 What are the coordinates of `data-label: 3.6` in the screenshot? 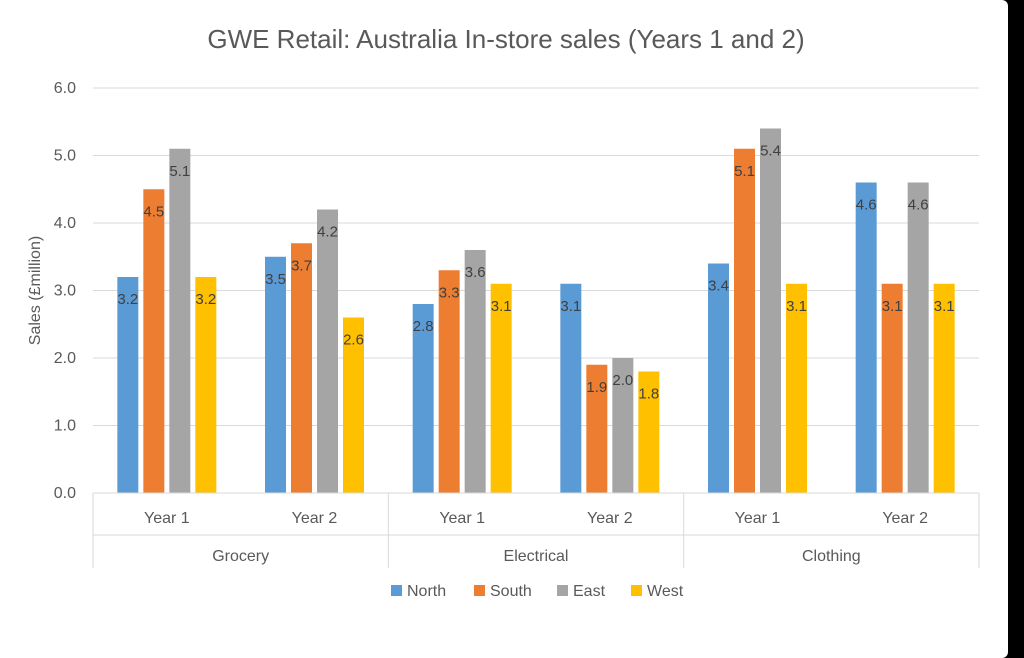 It's located at (475, 272).